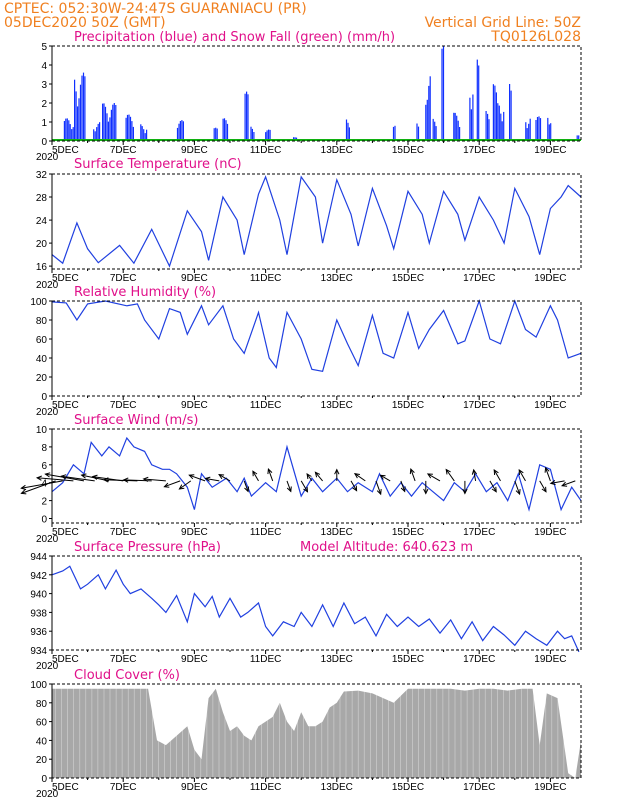 The image size is (618, 800). What do you see at coordinates (38, 651) in the screenshot?
I see `y-tick-label: 934` at bounding box center [38, 651].